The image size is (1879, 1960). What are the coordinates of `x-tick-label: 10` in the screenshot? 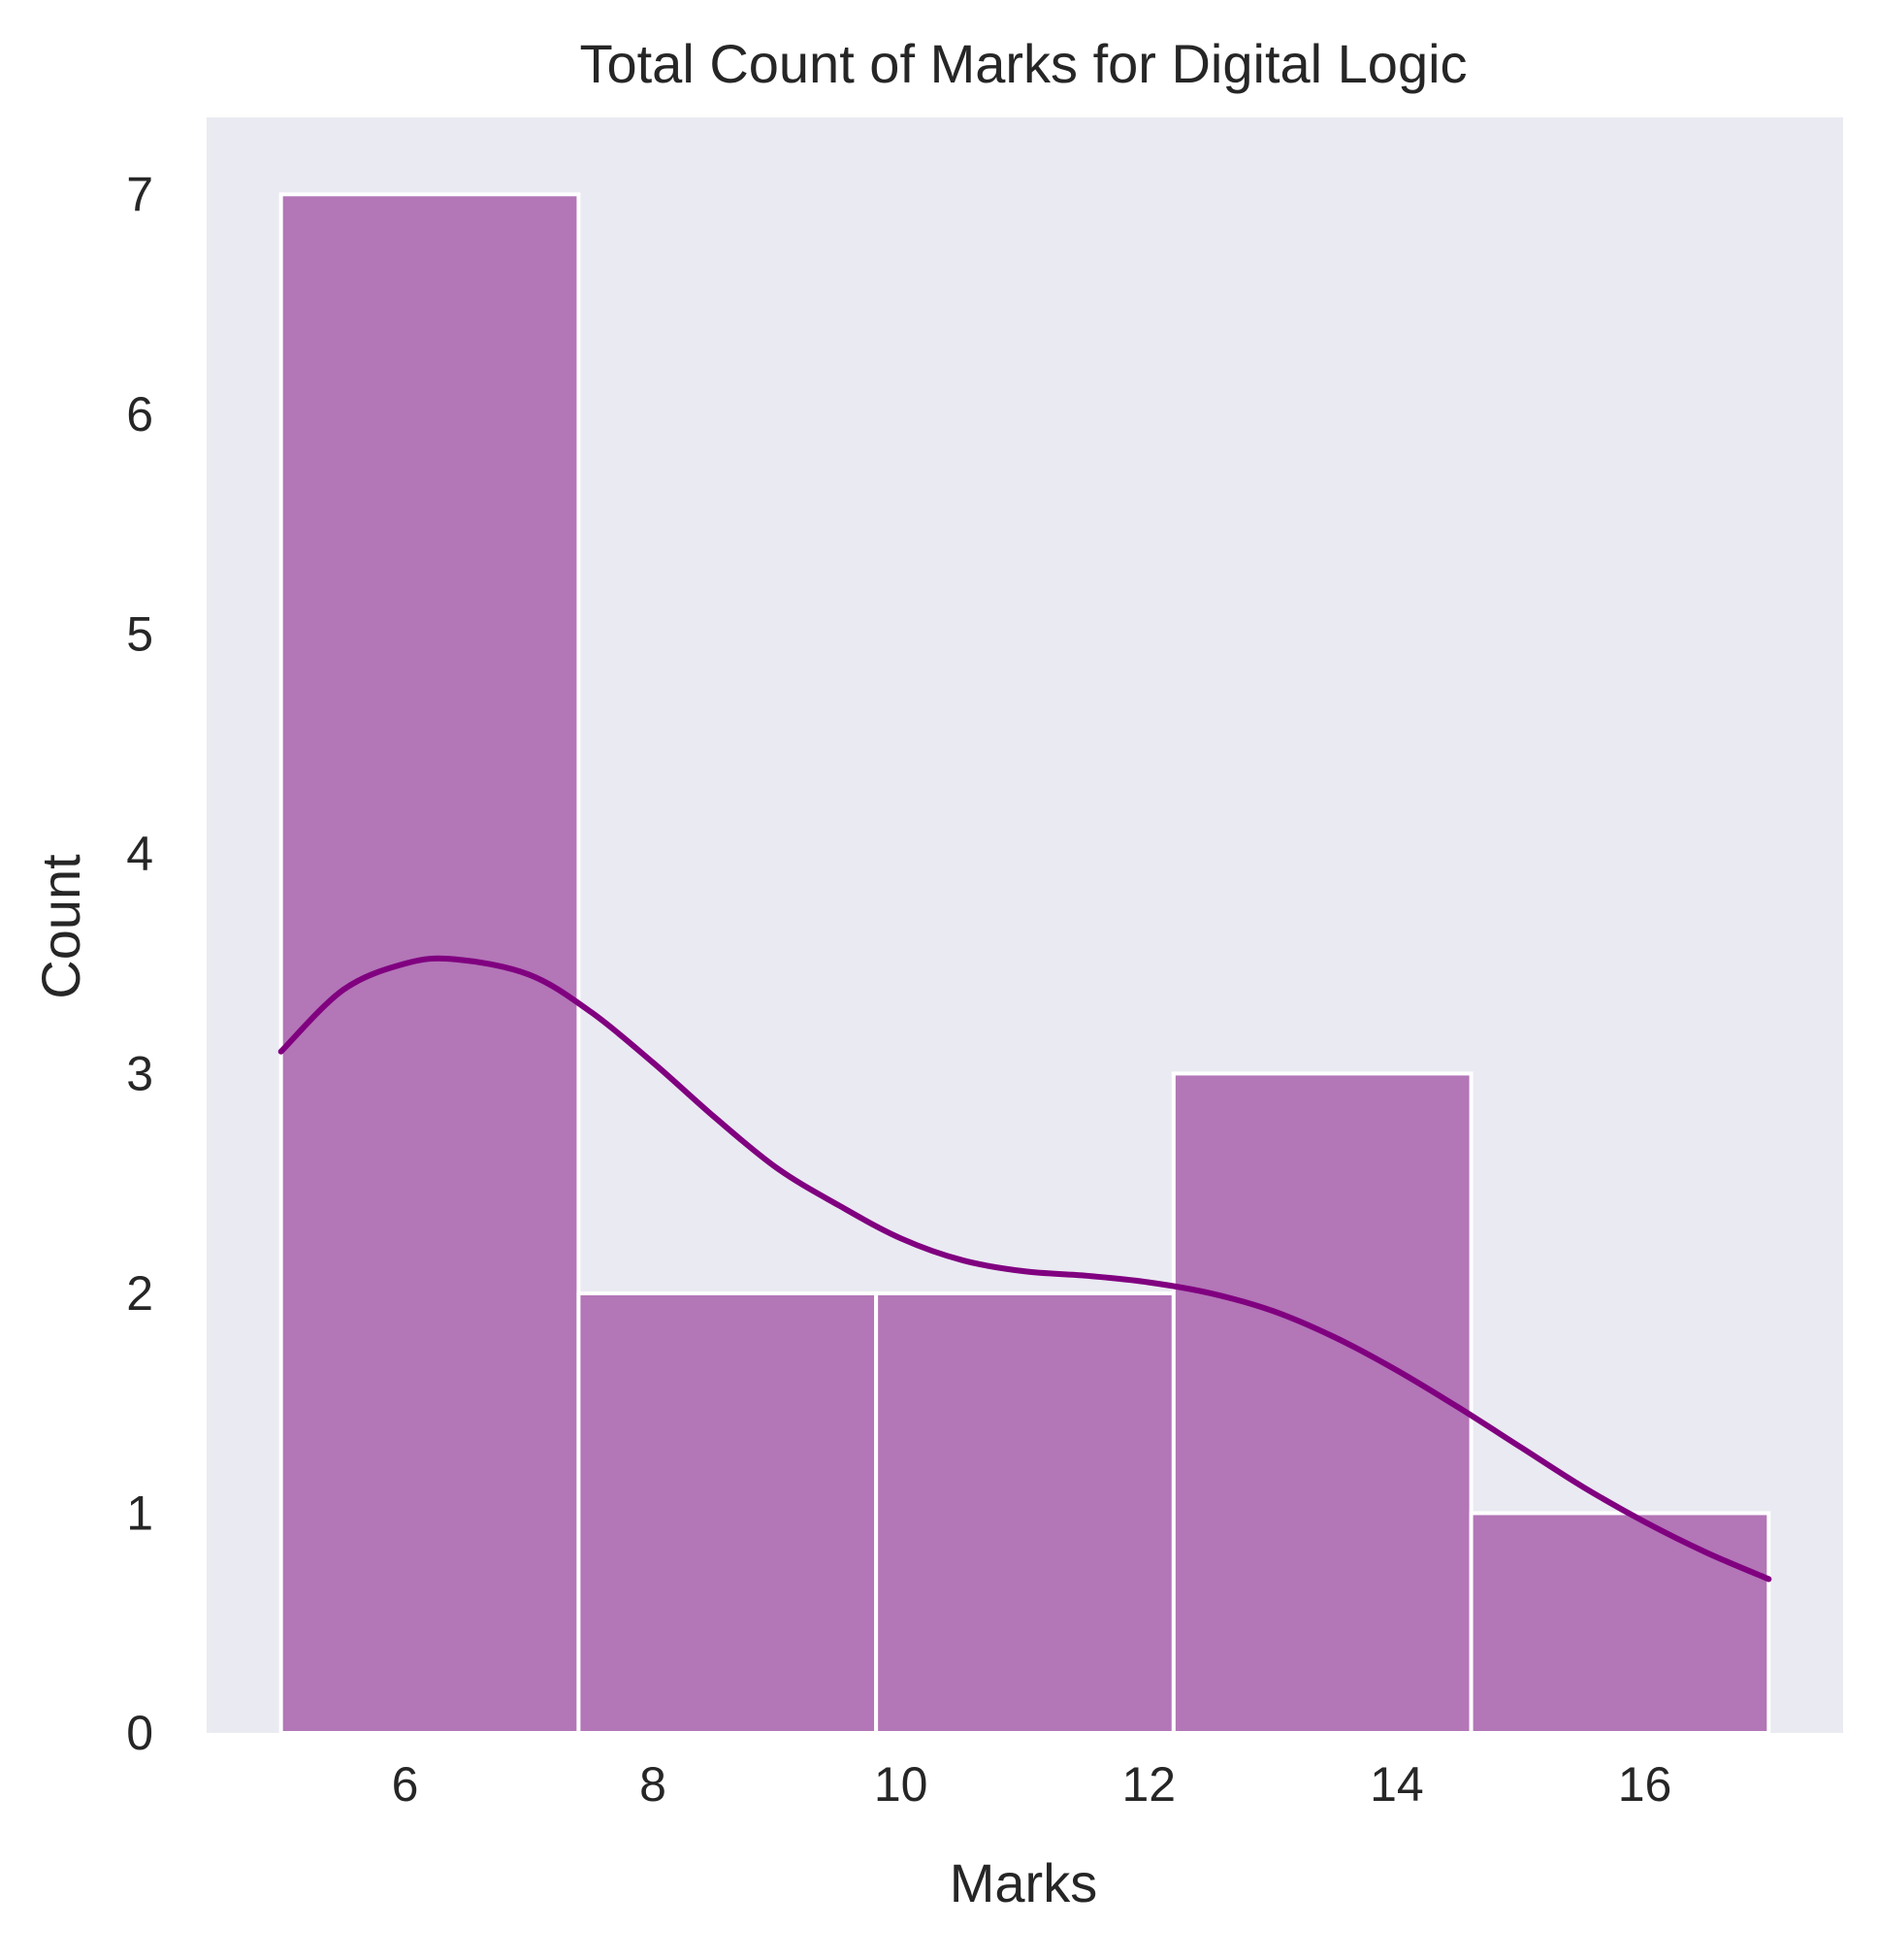 It's located at (901, 1784).